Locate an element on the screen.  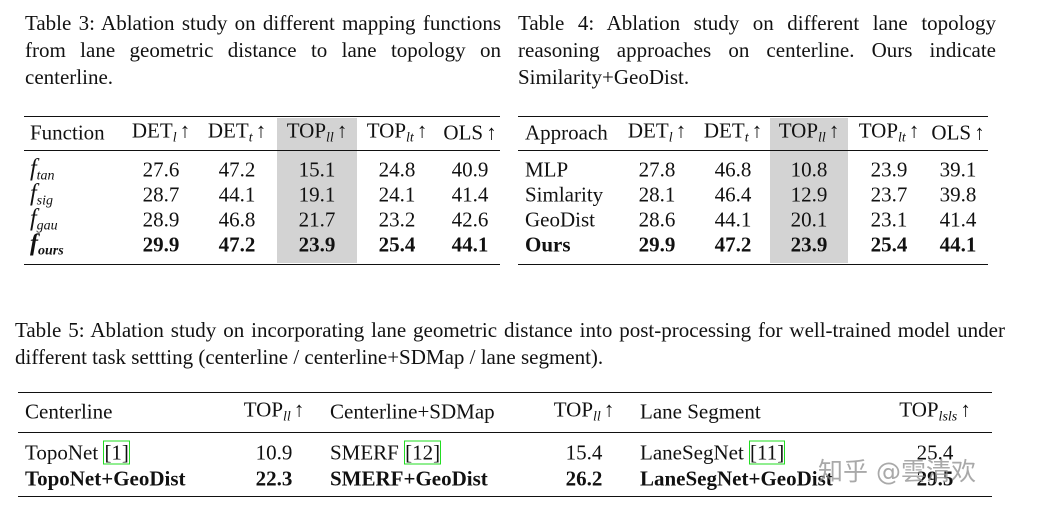
table-cell: Simlarity is located at coordinates (564, 194).